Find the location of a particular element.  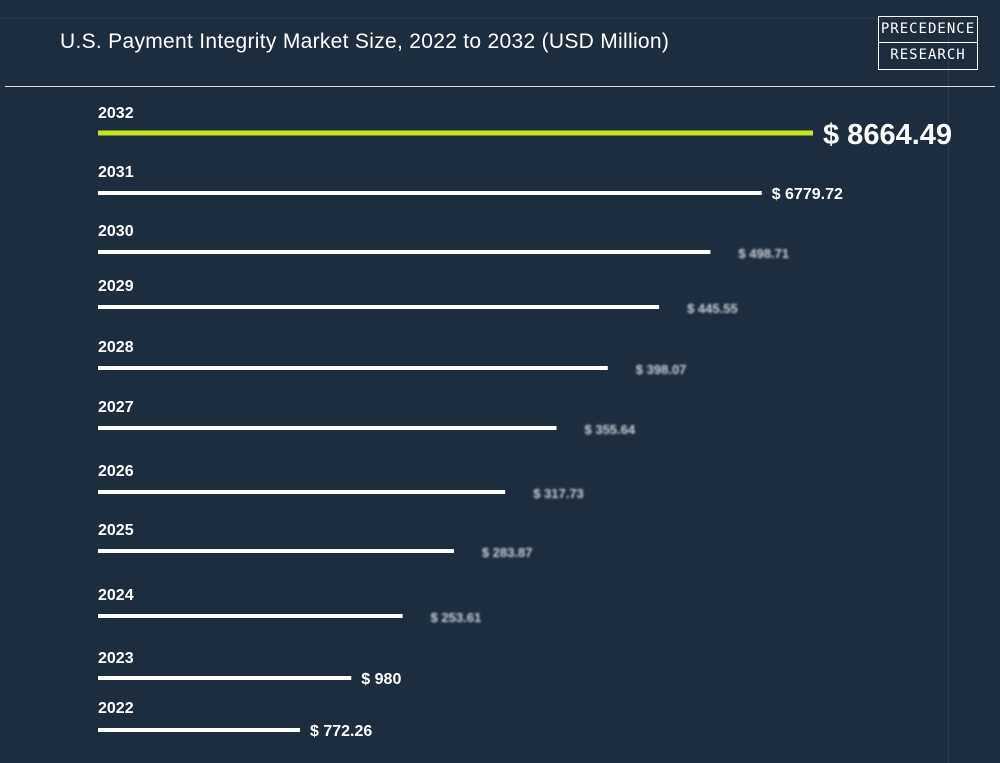

value-label: $ 283.87 is located at coordinates (507, 552).